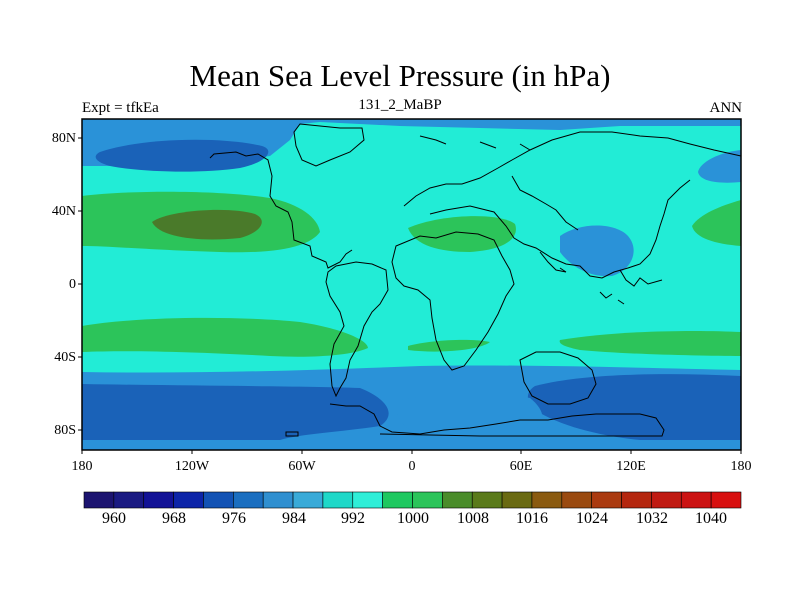 The image size is (800, 600). What do you see at coordinates (652, 518) in the screenshot?
I see `colorbar-label-1032: 1032` at bounding box center [652, 518].